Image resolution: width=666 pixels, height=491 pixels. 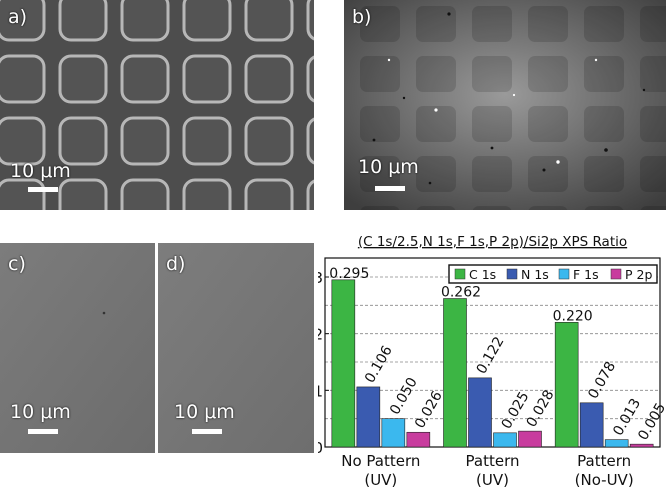 I want to click on sem-image-c, so click(x=77, y=348).